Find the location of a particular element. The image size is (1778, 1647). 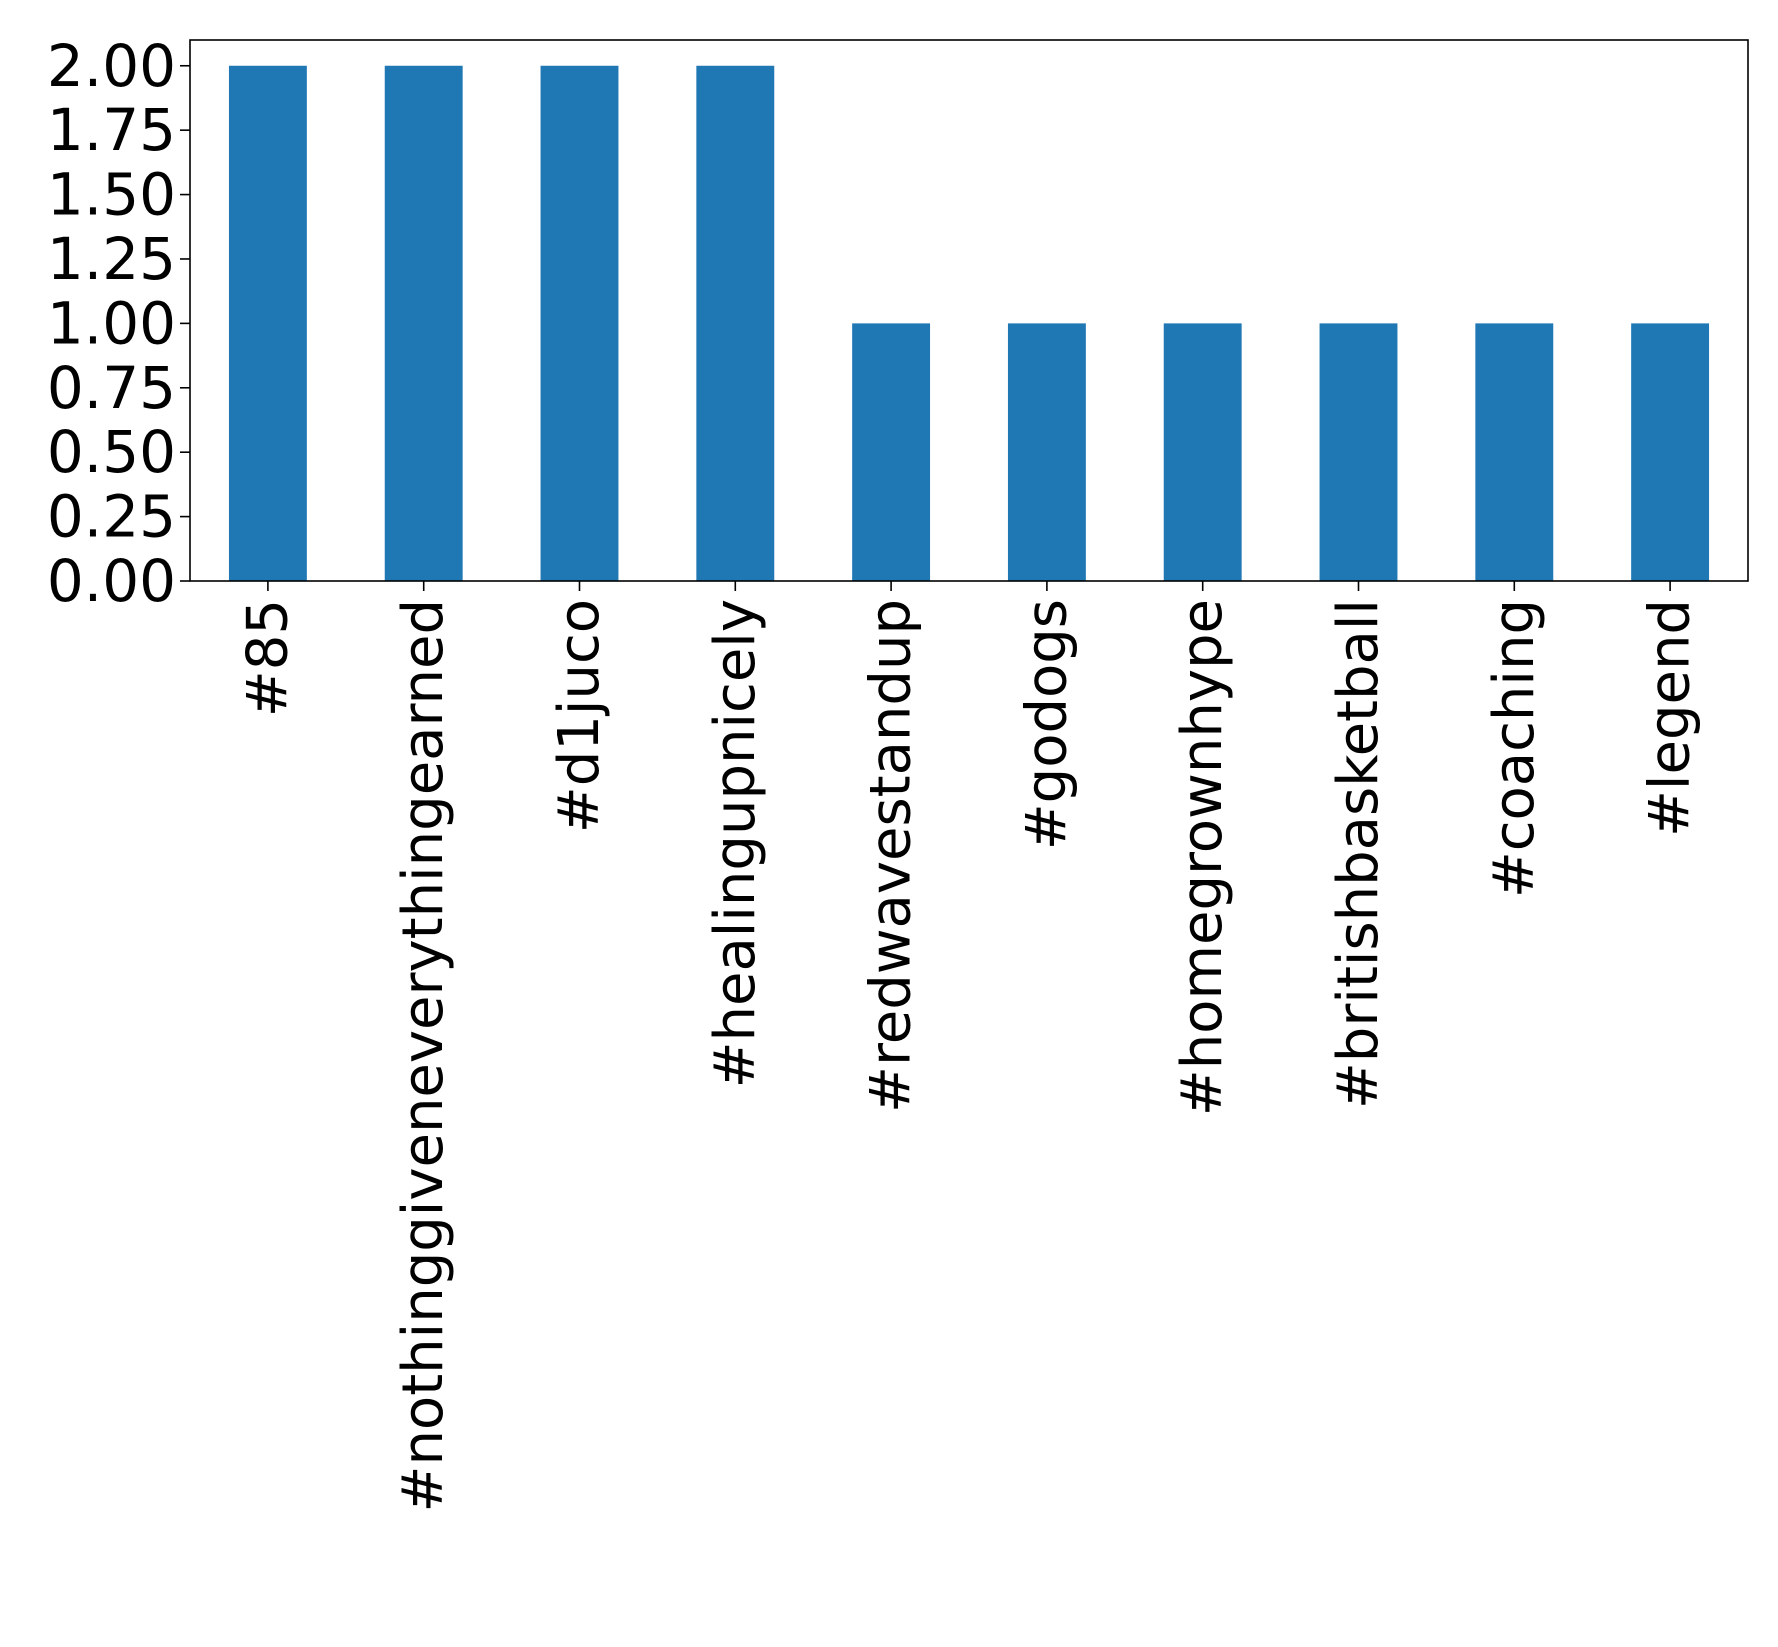

x-tick-label-6: #homegrownhype is located at coordinates (1202, 857).